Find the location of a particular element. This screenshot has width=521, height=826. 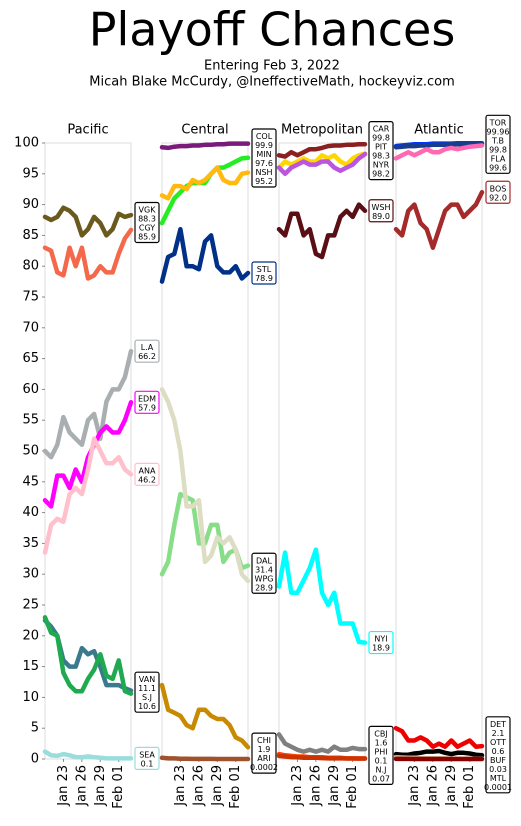

label-name: S.J is located at coordinates (147, 697).